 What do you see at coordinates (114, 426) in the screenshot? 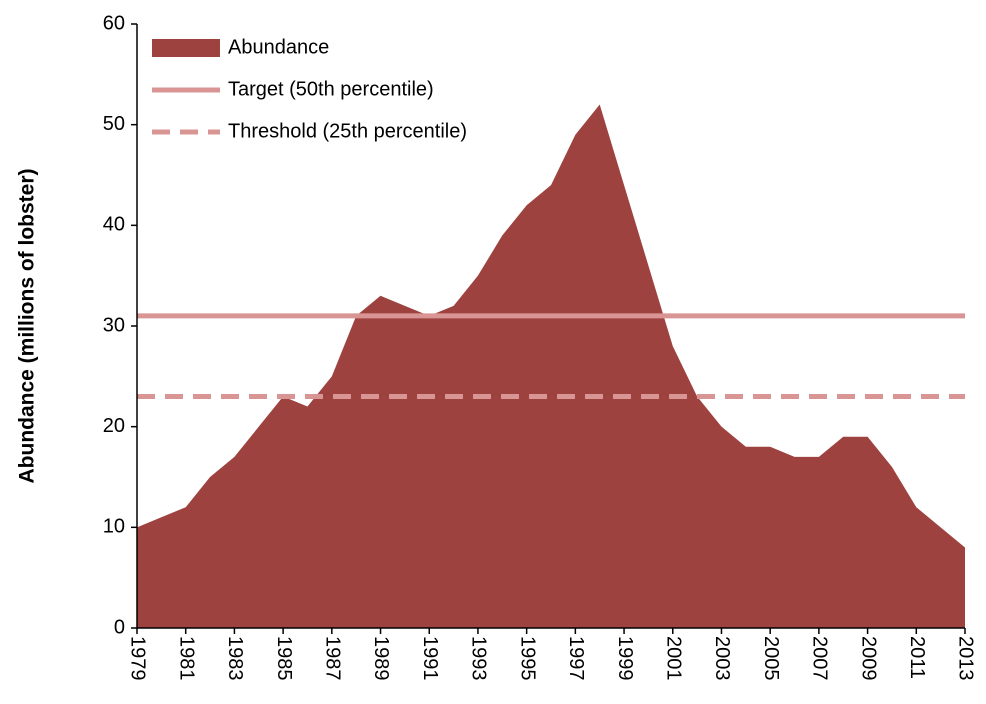
I see `y-tick-label: 20` at bounding box center [114, 426].